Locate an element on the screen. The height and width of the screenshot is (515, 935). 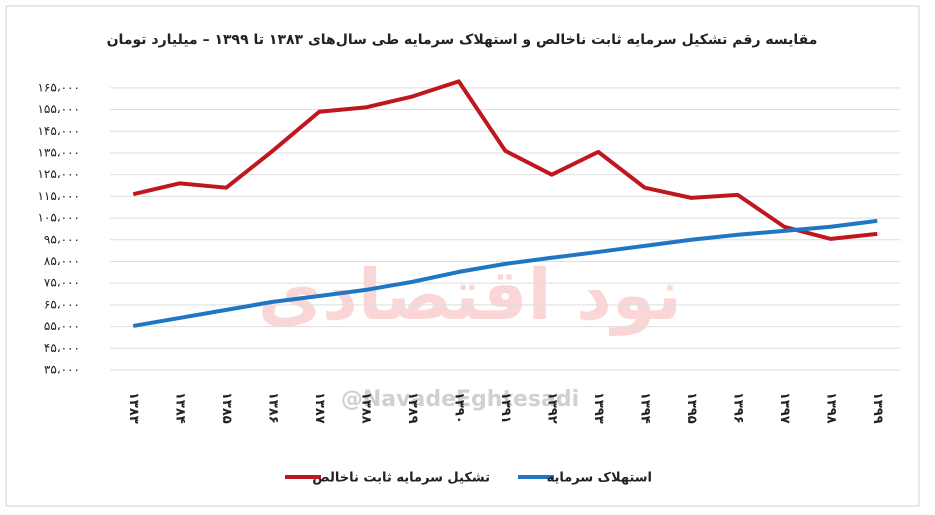
y-tick-label: ۱۱۵،۰۰۰ is located at coordinates (58, 196).